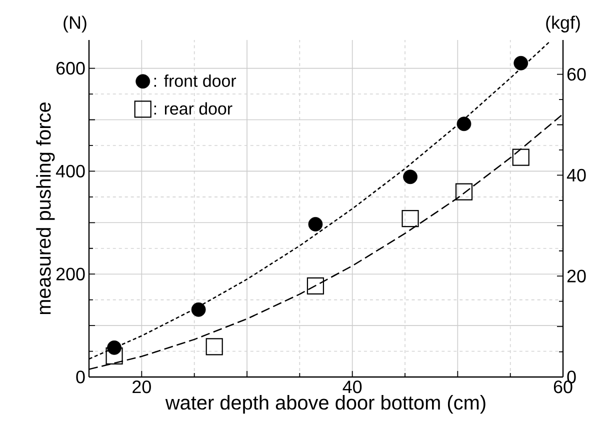  What do you see at coordinates (576, 175) in the screenshot?
I see `y2-tick-label: 40` at bounding box center [576, 175].